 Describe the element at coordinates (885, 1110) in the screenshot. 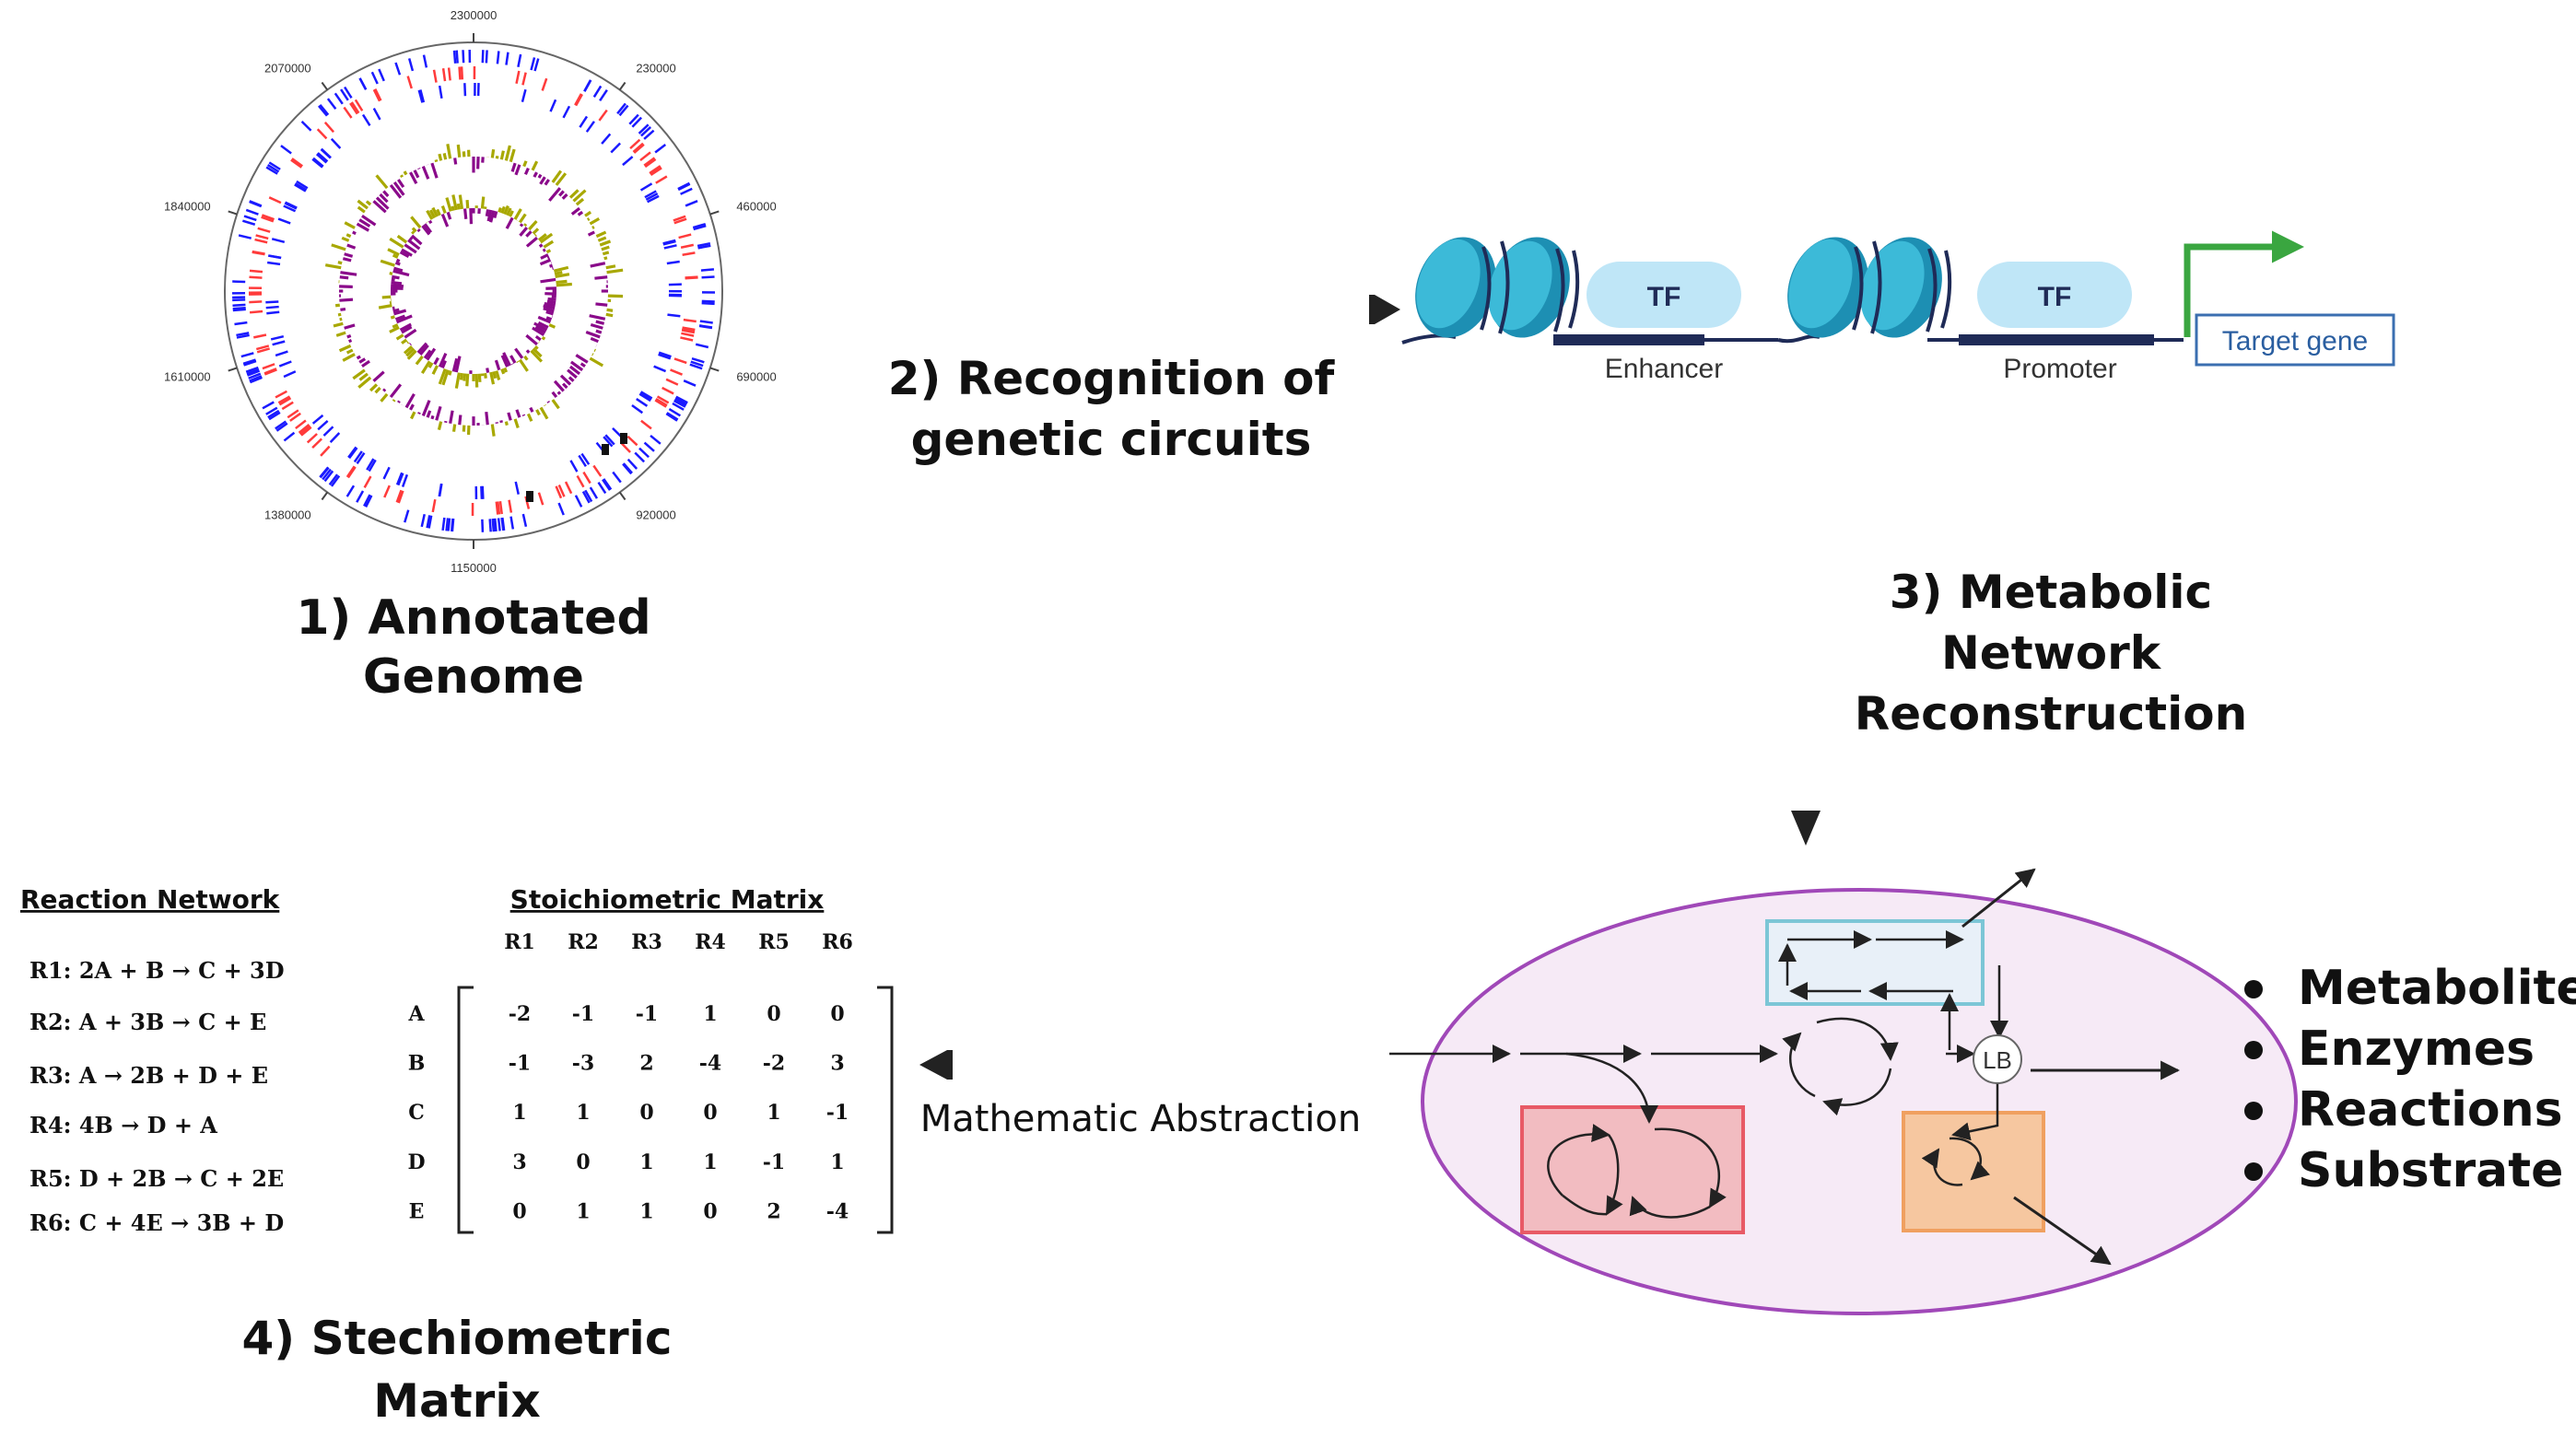

I see `matrix-right-bracket` at that location.